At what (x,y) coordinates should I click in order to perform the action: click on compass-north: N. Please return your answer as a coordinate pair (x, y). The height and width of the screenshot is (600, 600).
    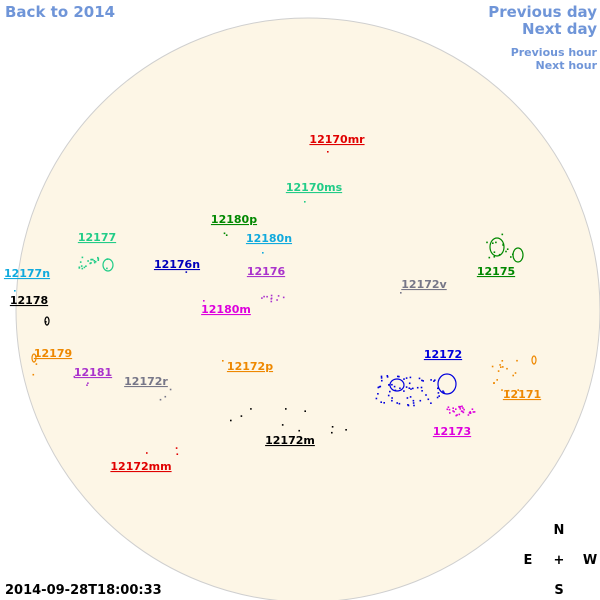
    Looking at the image, I should click on (559, 530).